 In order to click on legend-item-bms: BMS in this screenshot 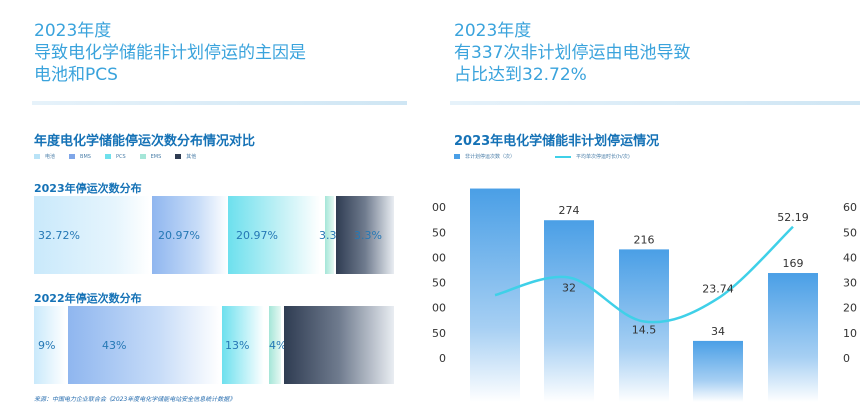, I will do `click(80, 156)`.